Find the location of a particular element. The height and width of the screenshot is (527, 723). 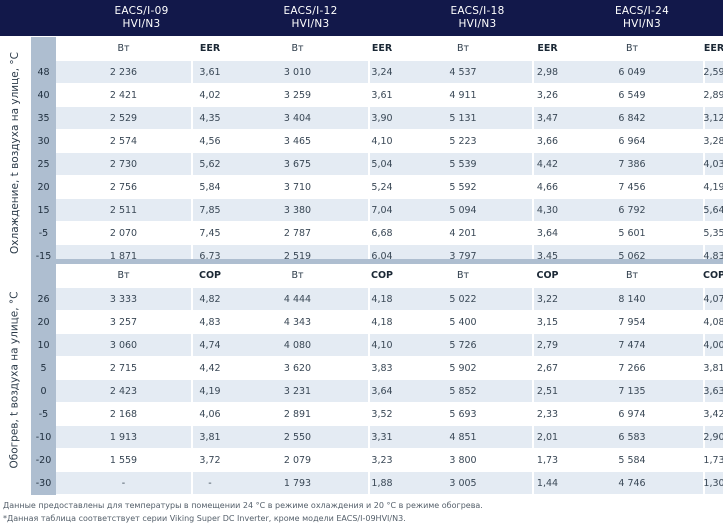

temperature-cell: 25 is located at coordinates (43, 164).